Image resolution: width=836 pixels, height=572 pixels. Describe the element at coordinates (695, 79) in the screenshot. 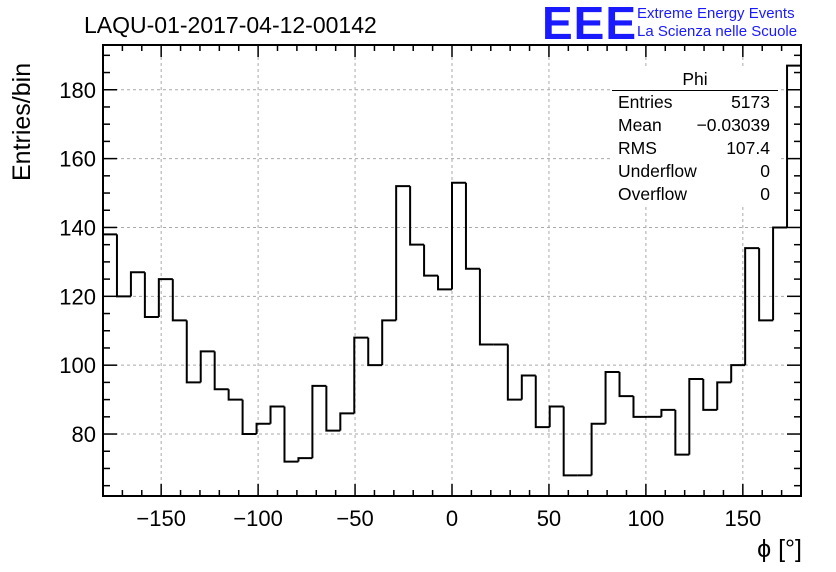

I see `stats-title: Phi` at that location.